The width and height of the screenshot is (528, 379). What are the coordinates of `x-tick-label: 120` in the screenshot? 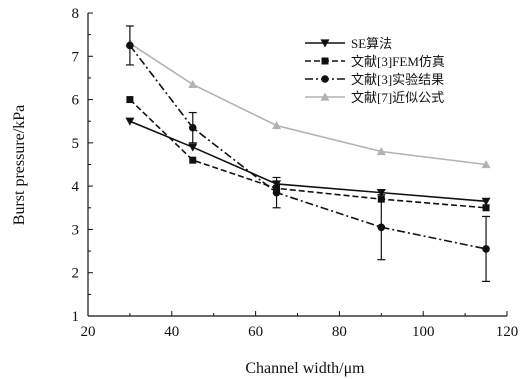 It's located at (507, 332).